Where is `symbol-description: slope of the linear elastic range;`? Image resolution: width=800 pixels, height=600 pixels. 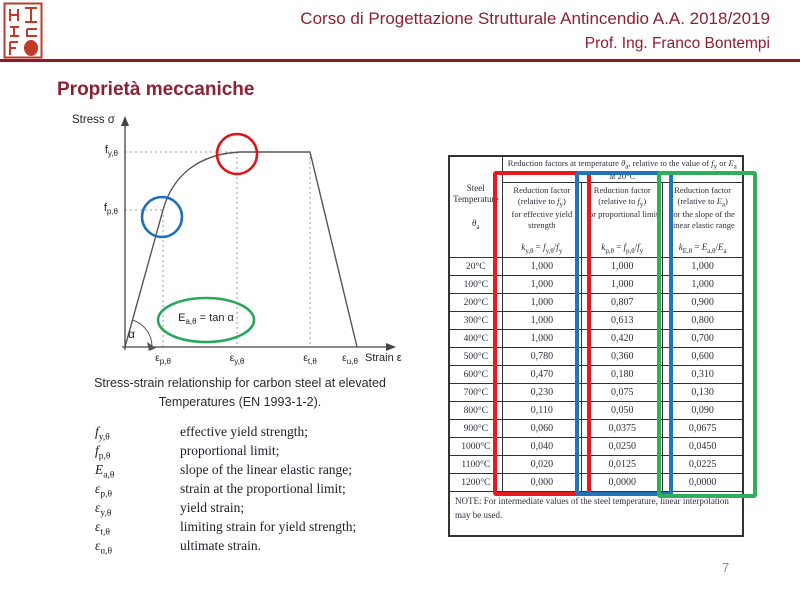 symbol-description: slope of the linear elastic range; is located at coordinates (266, 469).